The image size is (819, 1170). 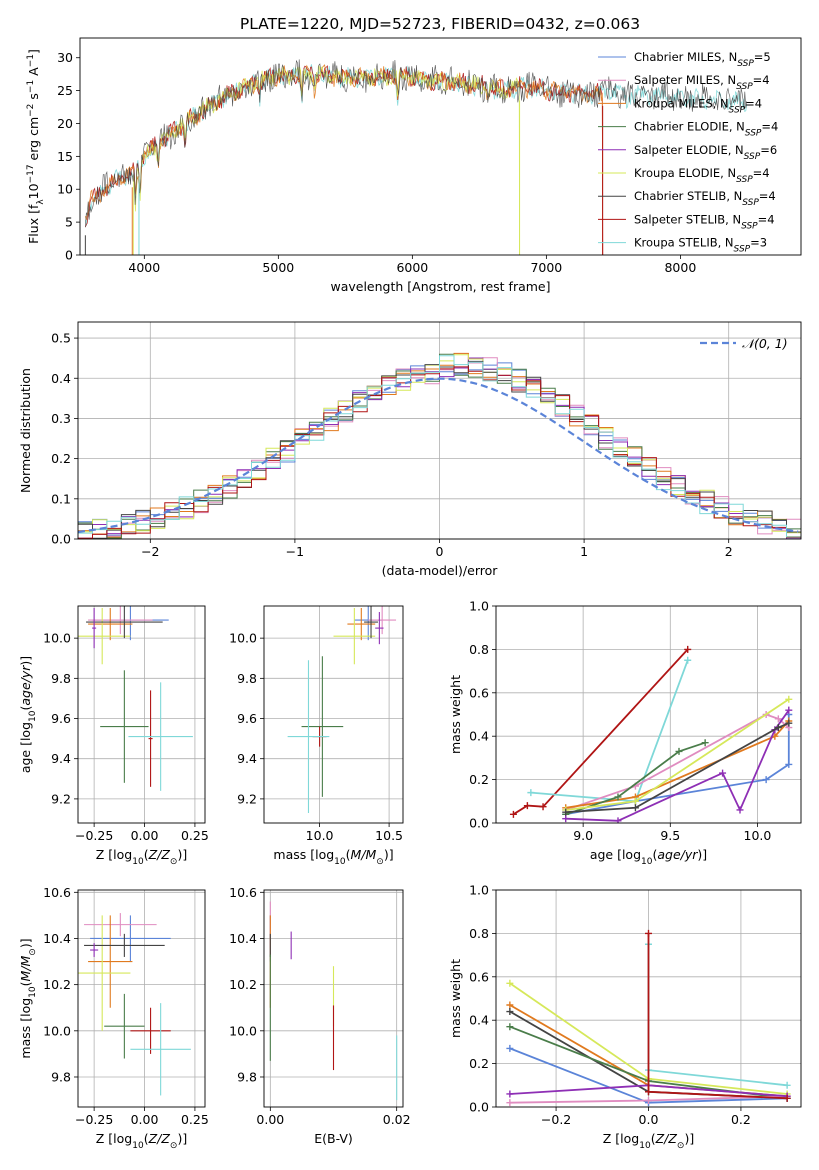 I want to click on panel-mass-vs-EBV: 0.00 0.02 9.8 10.0 10.2 10.4 10.6 E(B-V), so click(x=319, y=1015).